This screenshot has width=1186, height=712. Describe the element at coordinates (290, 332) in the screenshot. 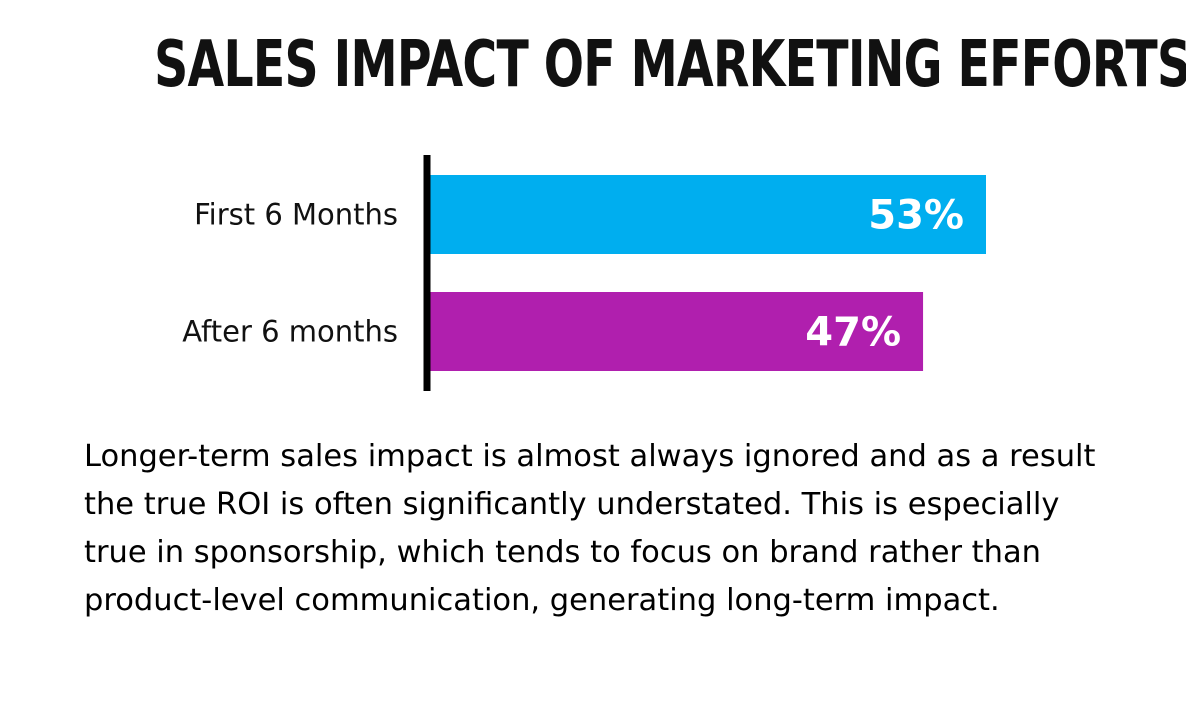

I see `category-label-2: After 6 months` at that location.